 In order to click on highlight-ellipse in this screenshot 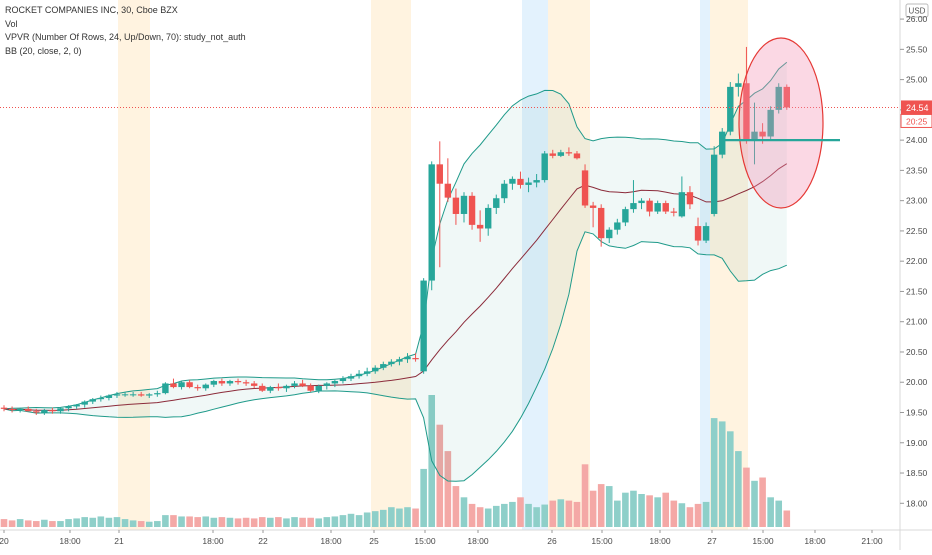, I will do `click(781, 123)`.